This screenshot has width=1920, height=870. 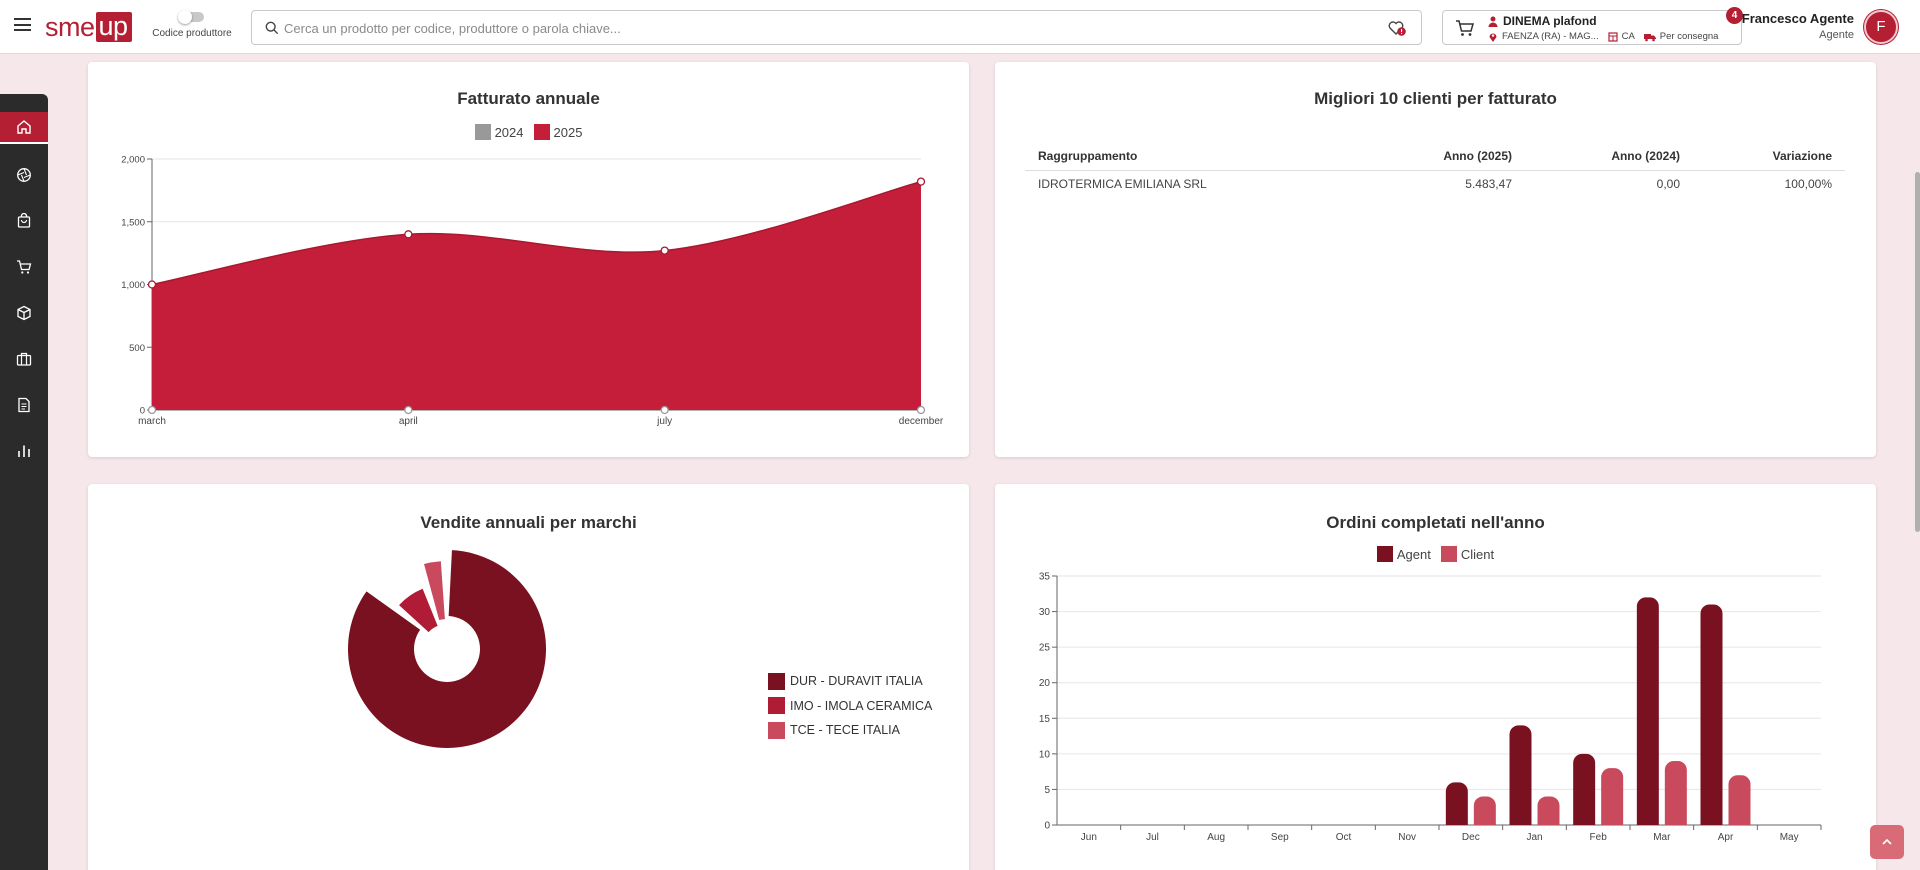 I want to click on favorites-alert-icon, so click(x=1397, y=28).